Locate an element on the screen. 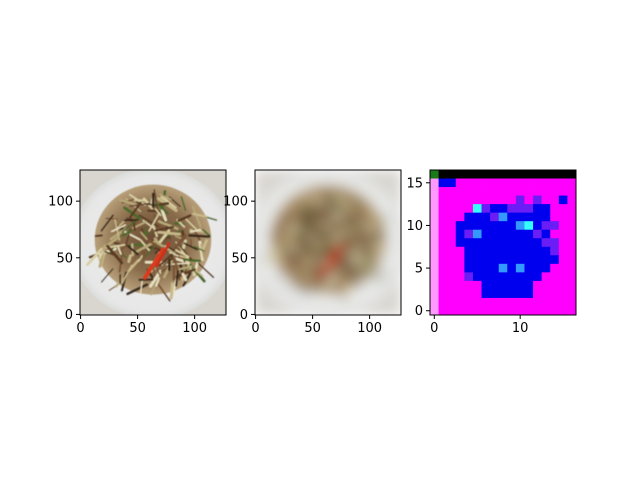  blurred-photo-axes: 0 50 100 0 50 100 is located at coordinates (302, 265).